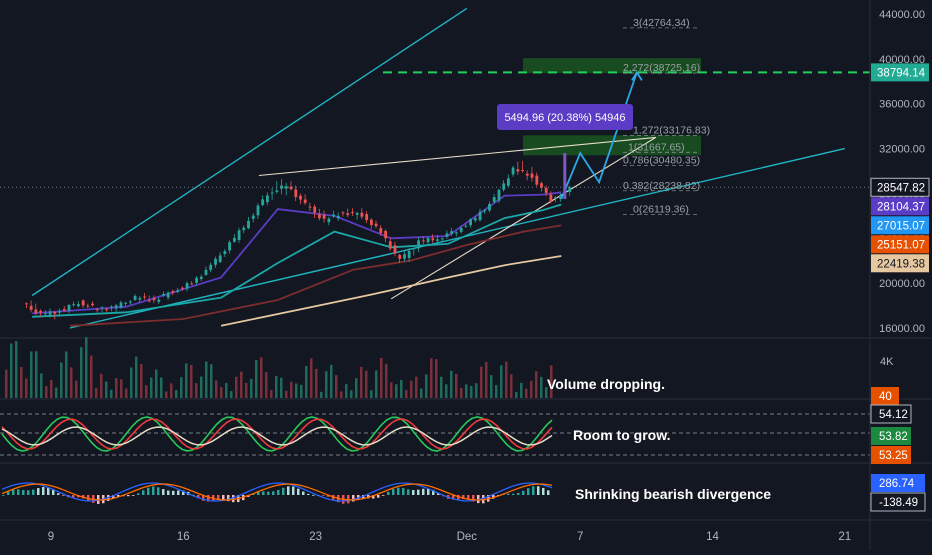 Image resolution: width=932 pixels, height=555 pixels. Describe the element at coordinates (661, 186) in the screenshot. I see `fib-level-label: 0.382(28238.82)` at that location.